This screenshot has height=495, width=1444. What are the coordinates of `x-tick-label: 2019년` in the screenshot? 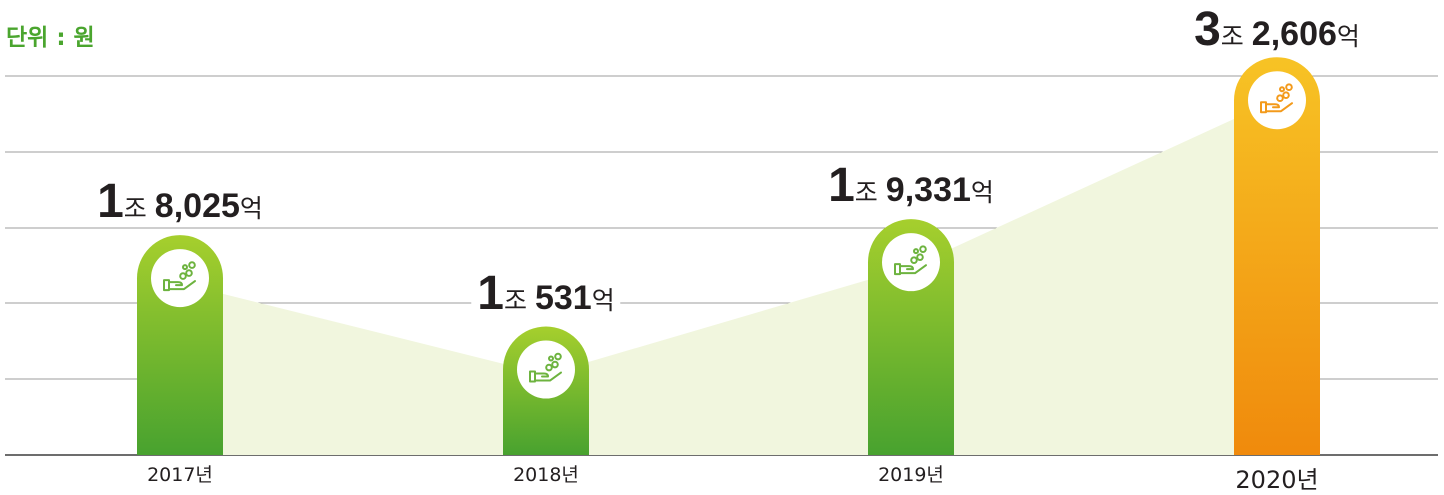 It's located at (911, 475).